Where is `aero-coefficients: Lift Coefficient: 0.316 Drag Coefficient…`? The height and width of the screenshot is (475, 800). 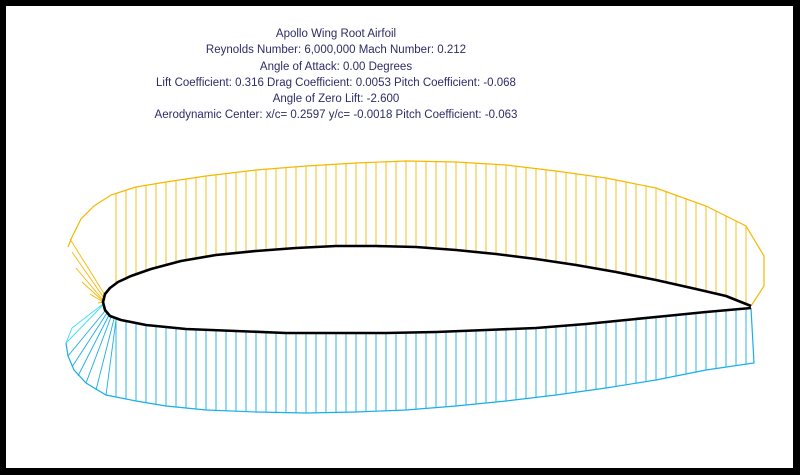 aero-coefficients: Lift Coefficient: 0.316 Drag Coefficient… is located at coordinates (336, 82).